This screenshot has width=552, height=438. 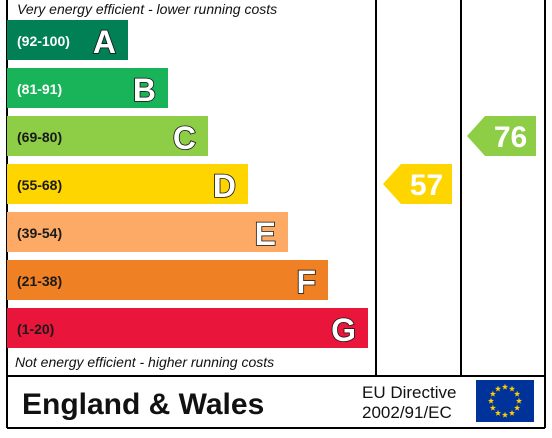 I want to click on band-b: (81-91) B, so click(x=87, y=88).